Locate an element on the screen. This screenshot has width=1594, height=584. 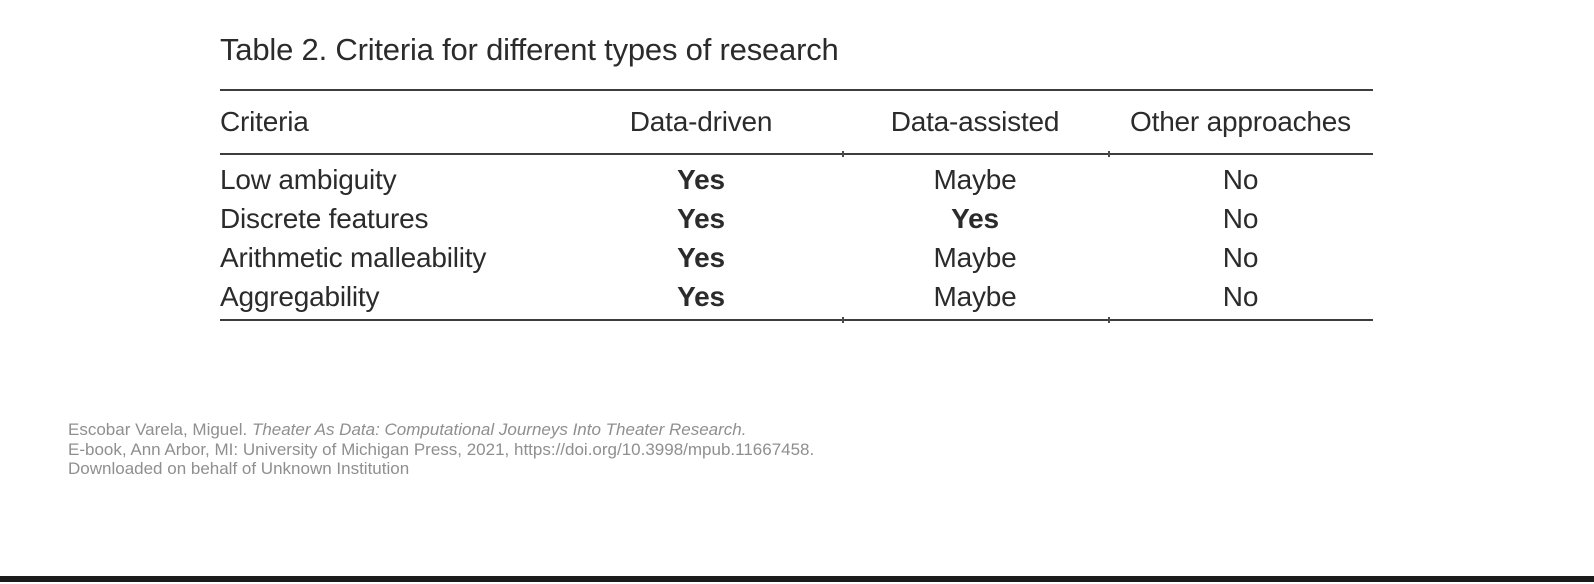
row-criteria-cell: Discrete features is located at coordinates (324, 219).